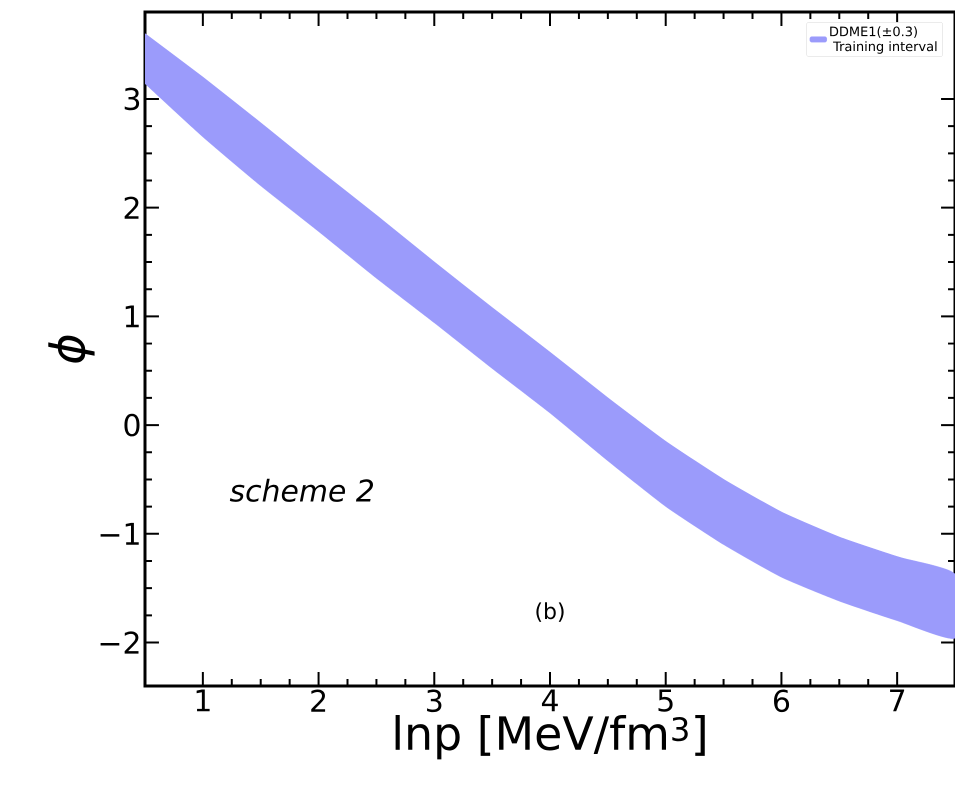  Describe the element at coordinates (550, 701) in the screenshot. I see `x-tick-label: 4` at that location.